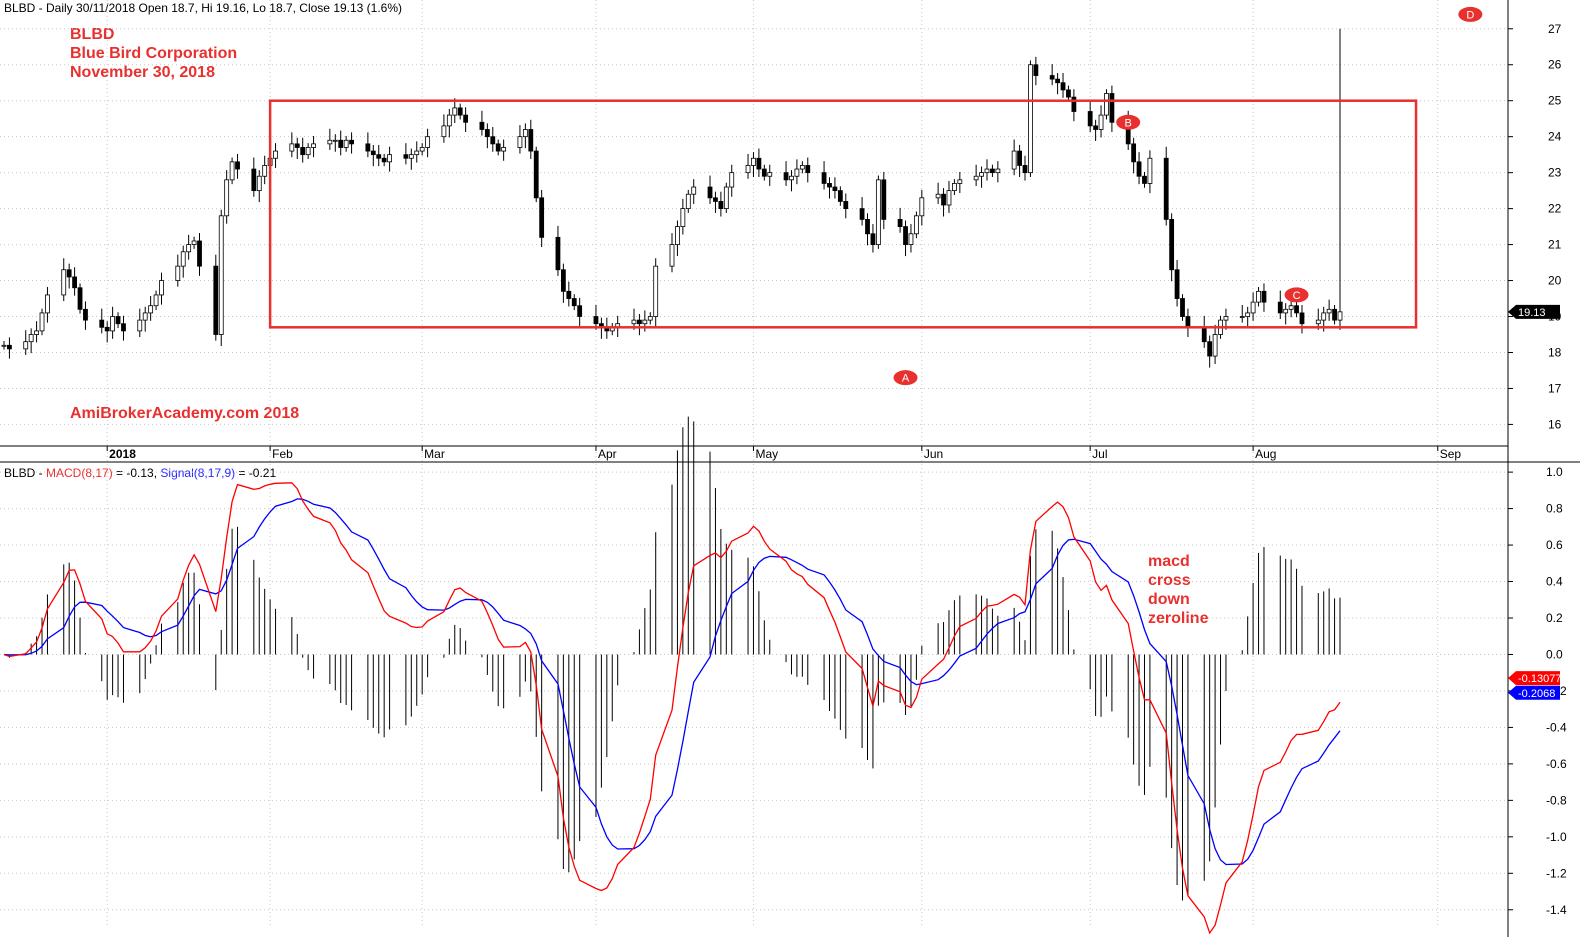 The height and width of the screenshot is (937, 1580). I want to click on price-y-axis: 161718192021222324252627, so click(1535, 226).